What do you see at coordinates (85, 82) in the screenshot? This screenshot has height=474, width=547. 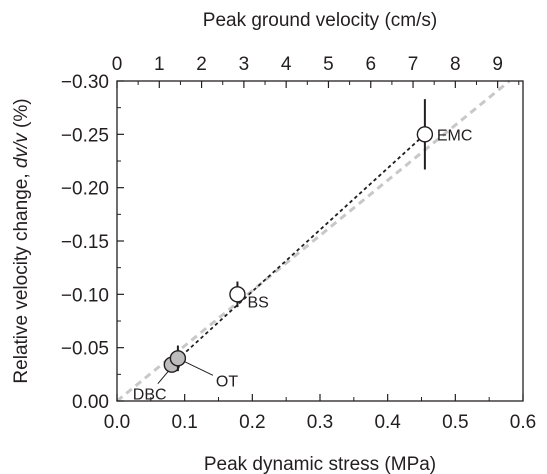 I see `y-tick-label: −0.30` at bounding box center [85, 82].